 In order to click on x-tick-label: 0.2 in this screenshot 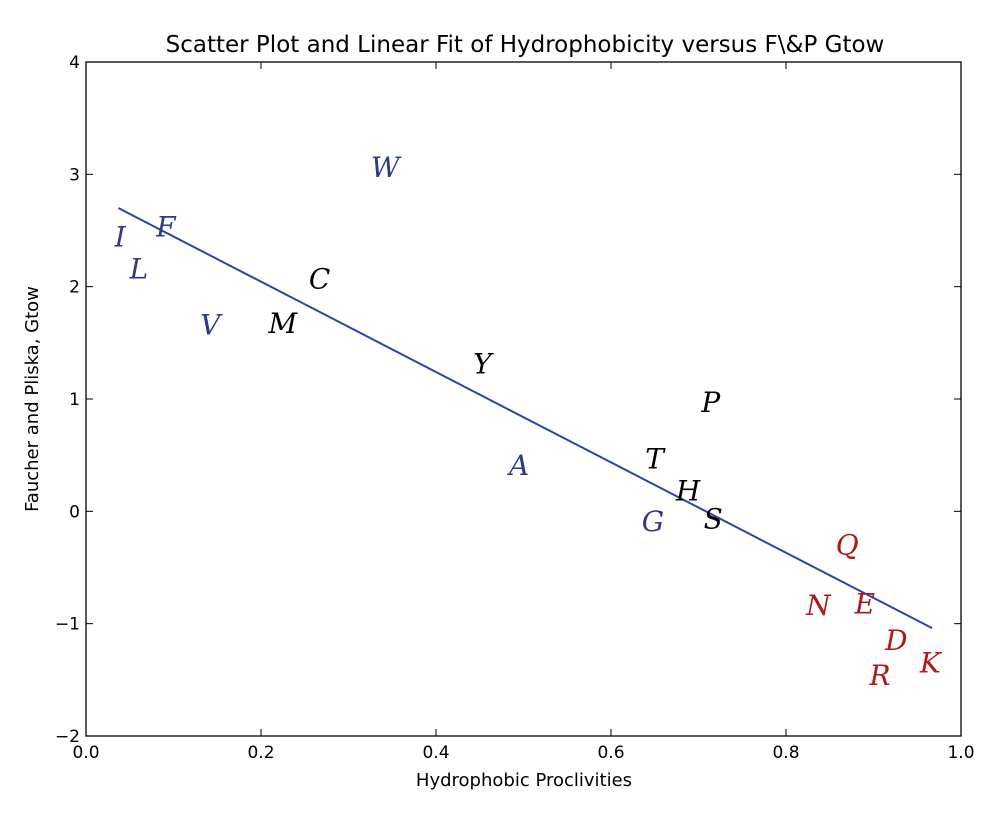, I will do `click(260, 753)`.